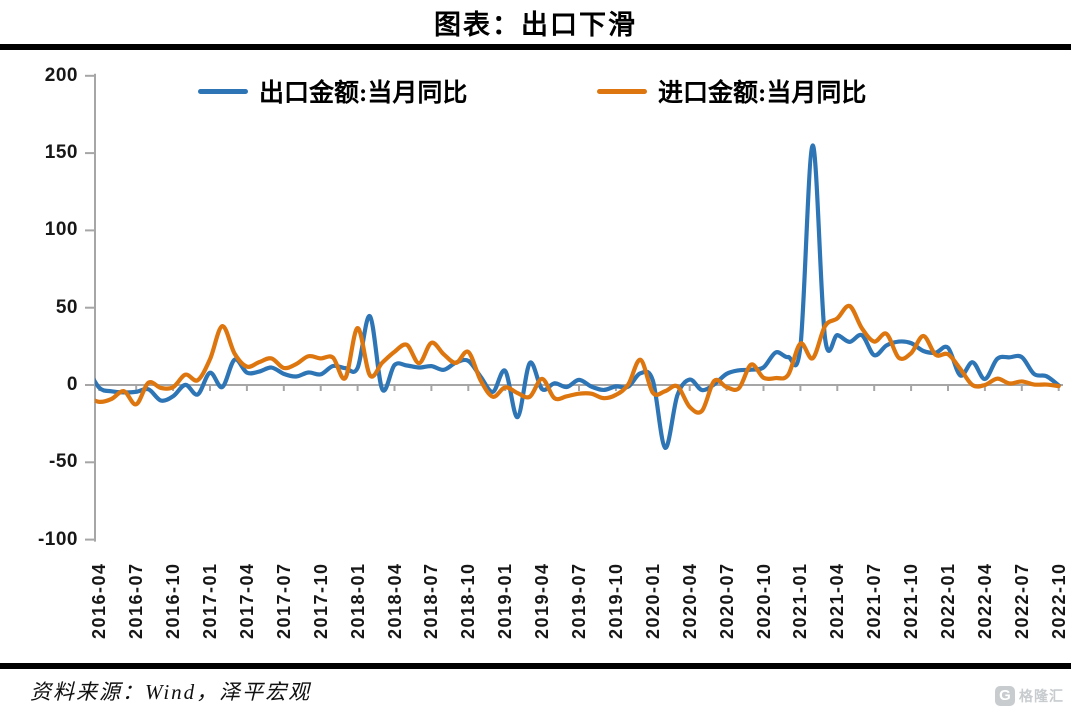  Describe the element at coordinates (505, 600) in the screenshot. I see `x-axis-tick-label: 2019-01` at that location.